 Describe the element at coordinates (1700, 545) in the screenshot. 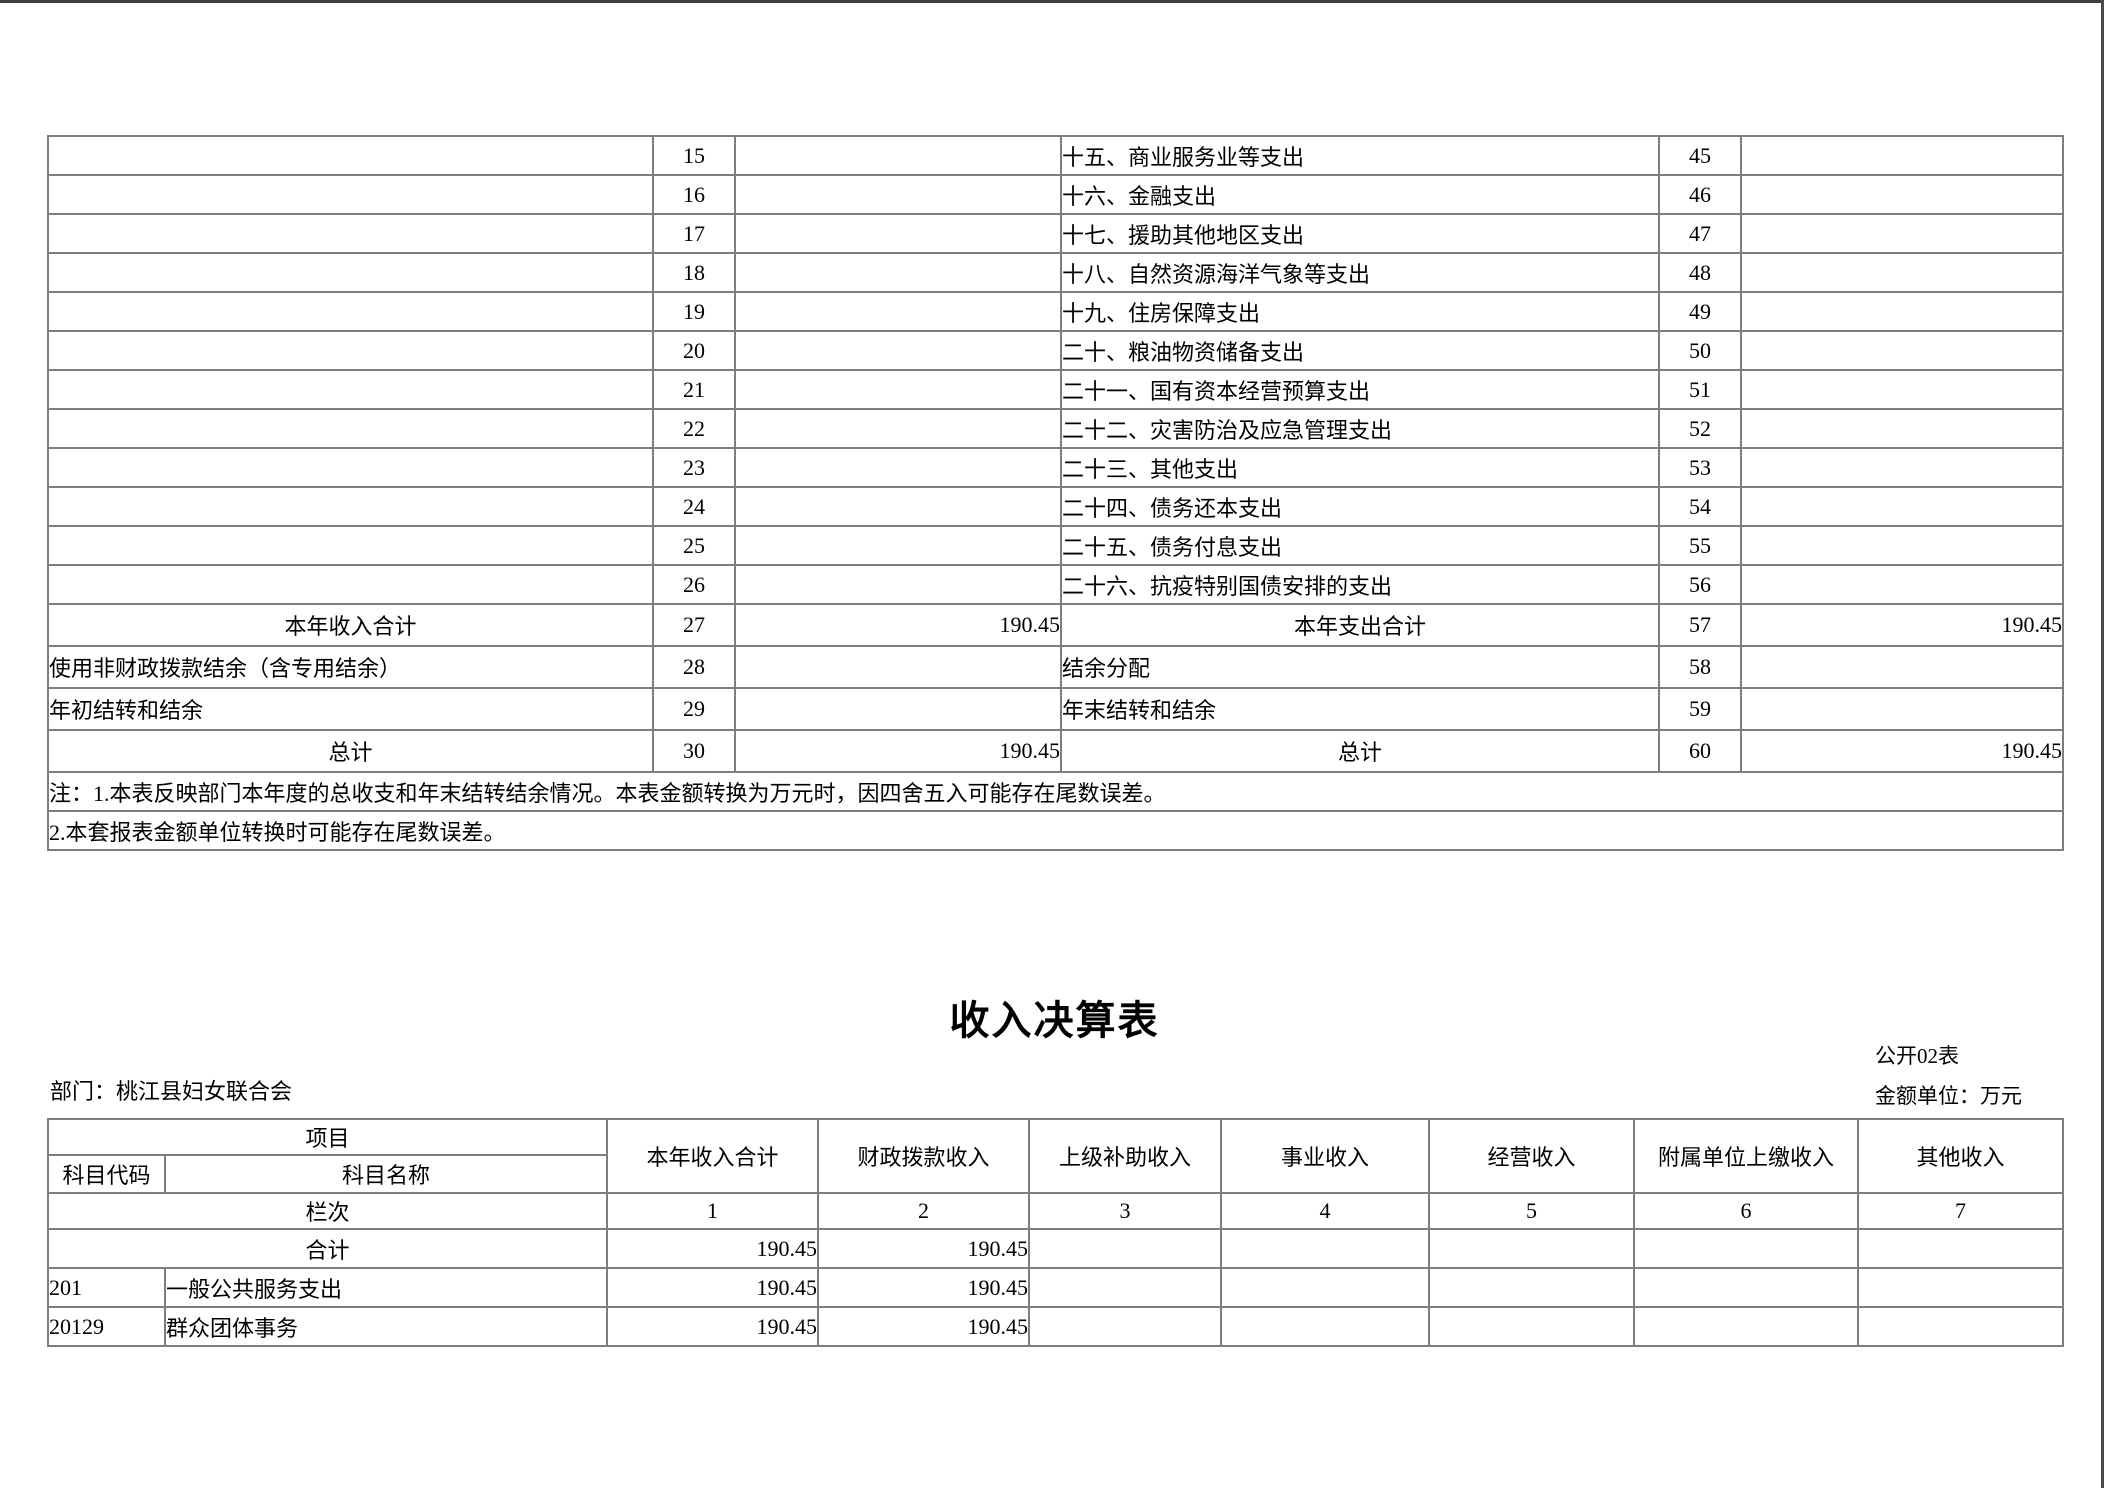

I see `expense-row-number: 55` at that location.